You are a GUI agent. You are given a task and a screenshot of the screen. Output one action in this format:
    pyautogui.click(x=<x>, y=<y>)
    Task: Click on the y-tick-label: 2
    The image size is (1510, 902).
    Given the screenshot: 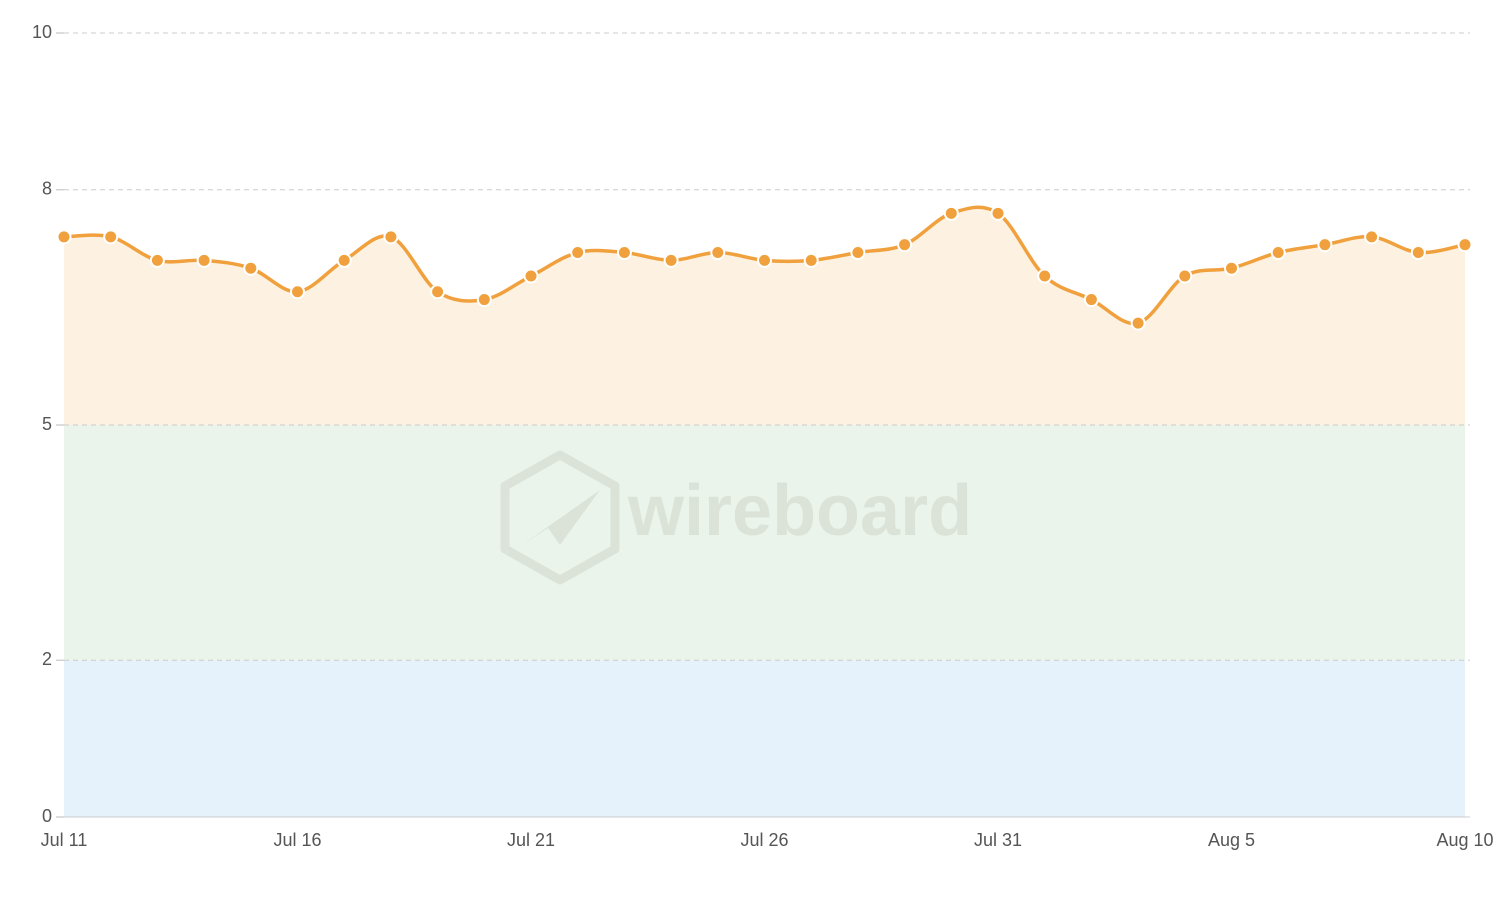 What is the action you would take?
    pyautogui.click(x=47, y=659)
    